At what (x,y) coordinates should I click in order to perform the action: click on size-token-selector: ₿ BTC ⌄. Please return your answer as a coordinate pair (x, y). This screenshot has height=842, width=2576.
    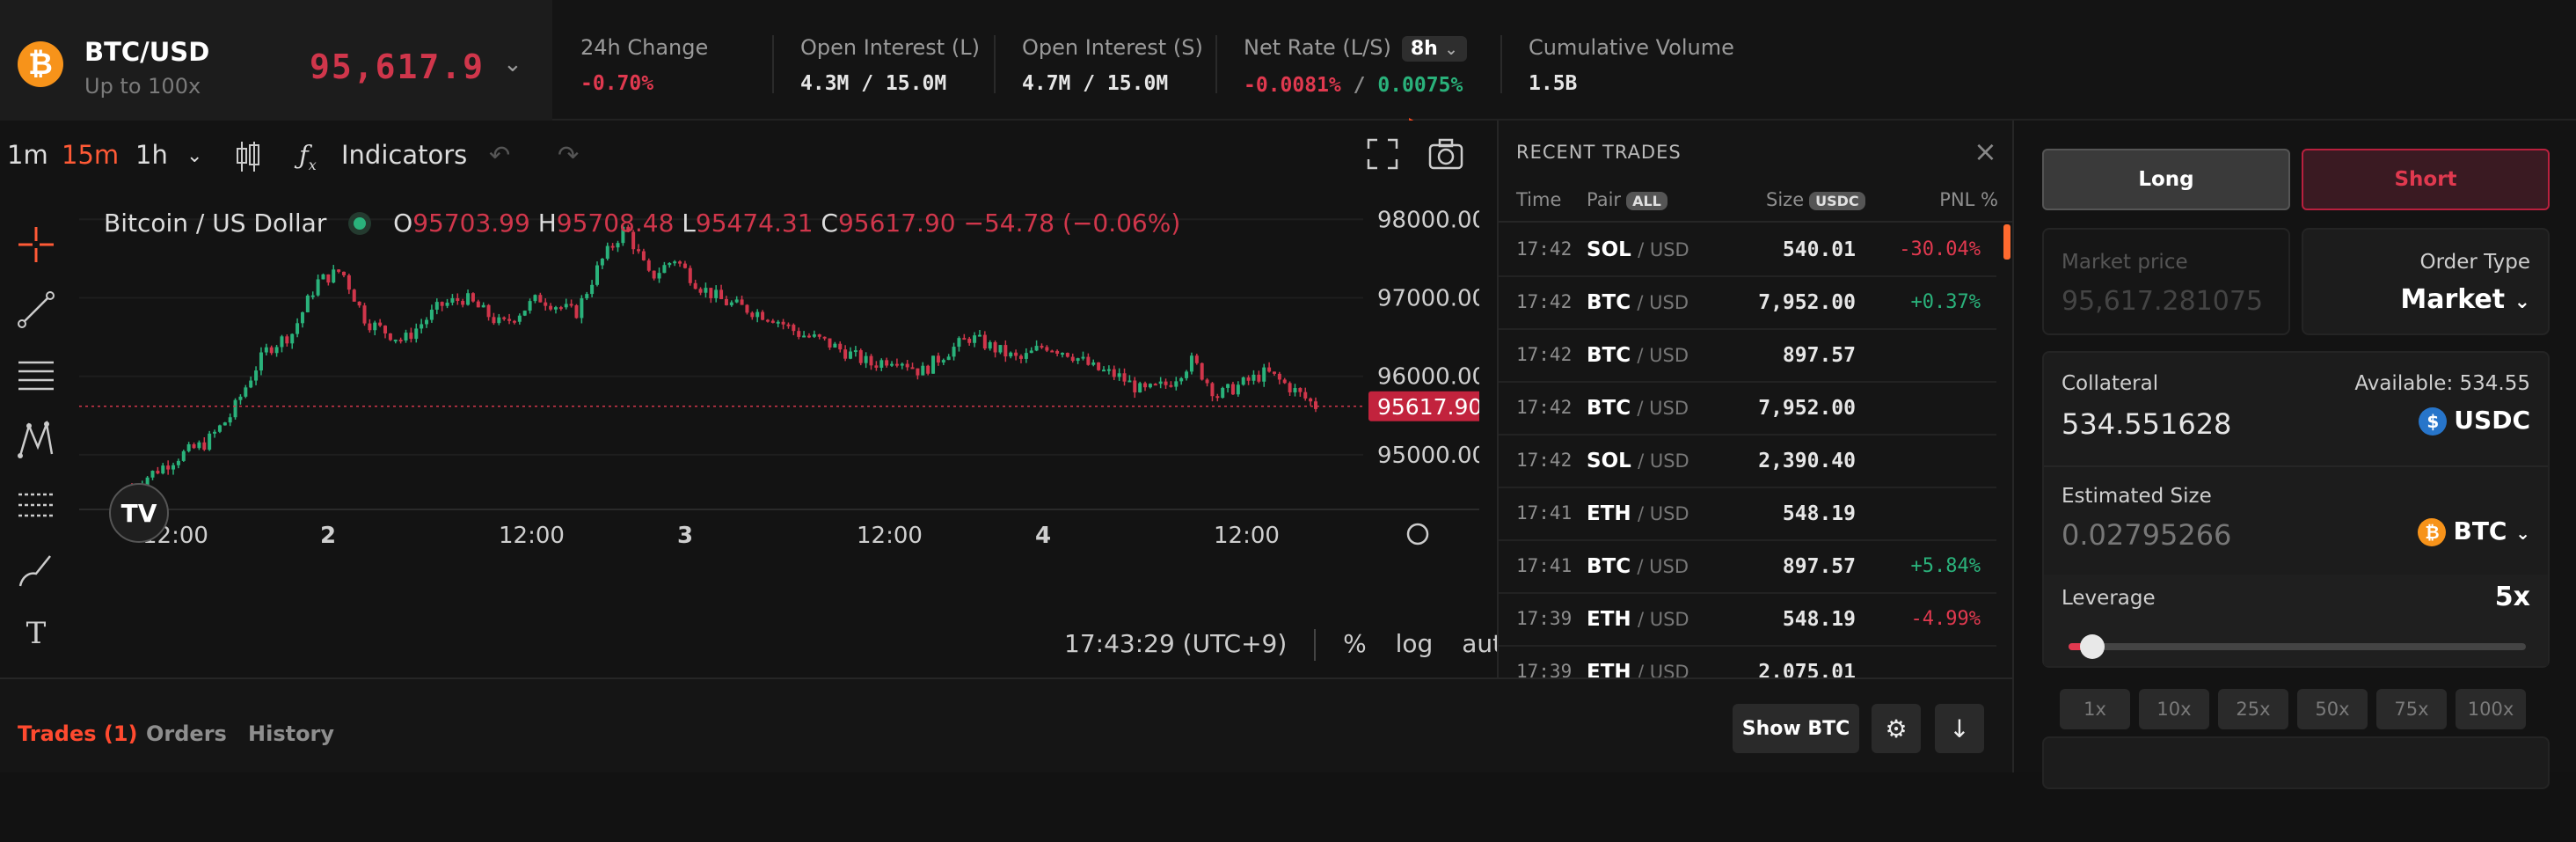
    Looking at the image, I should click on (2474, 531).